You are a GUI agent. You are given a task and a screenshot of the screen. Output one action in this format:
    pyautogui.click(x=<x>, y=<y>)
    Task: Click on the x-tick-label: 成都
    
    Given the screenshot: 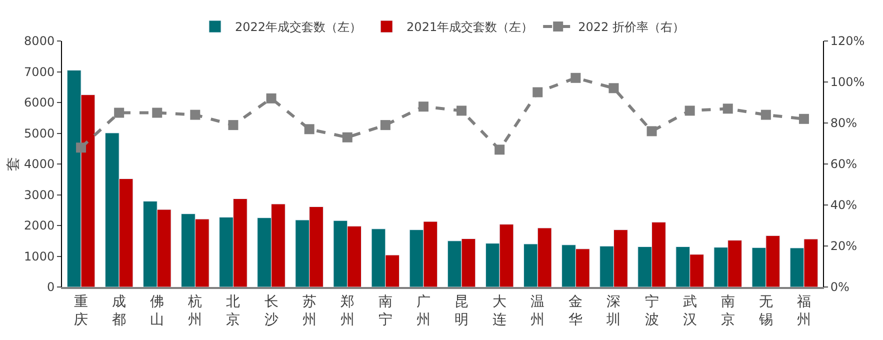 What is the action you would take?
    pyautogui.click(x=119, y=311)
    